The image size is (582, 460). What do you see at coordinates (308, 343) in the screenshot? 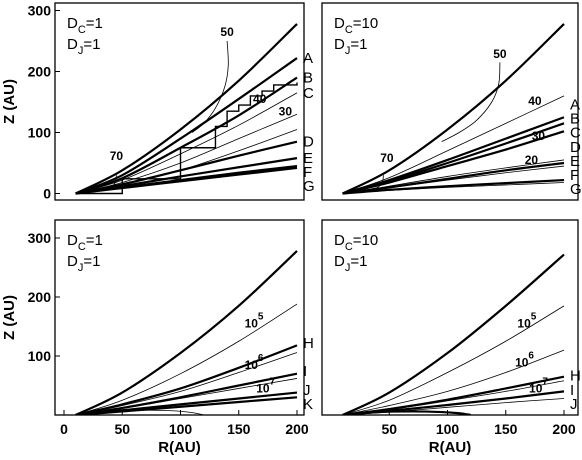
I see `curve-label-h: H` at bounding box center [308, 343].